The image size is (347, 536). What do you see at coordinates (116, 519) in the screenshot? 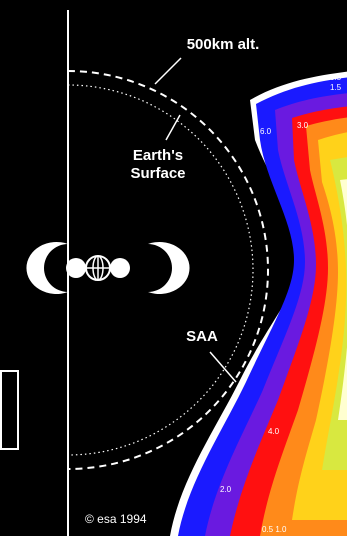
I see `credit: © esa 1994` at bounding box center [116, 519].